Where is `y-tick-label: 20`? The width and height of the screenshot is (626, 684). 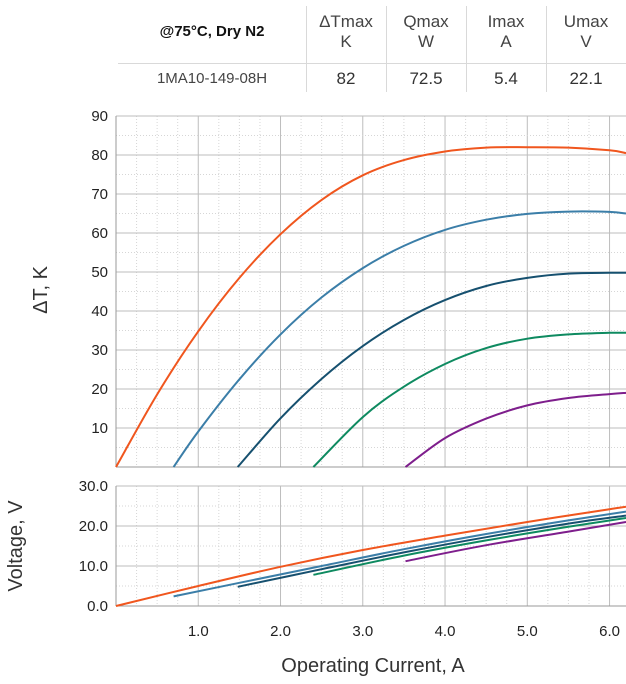
y-tick-label: 20 is located at coordinates (99, 389).